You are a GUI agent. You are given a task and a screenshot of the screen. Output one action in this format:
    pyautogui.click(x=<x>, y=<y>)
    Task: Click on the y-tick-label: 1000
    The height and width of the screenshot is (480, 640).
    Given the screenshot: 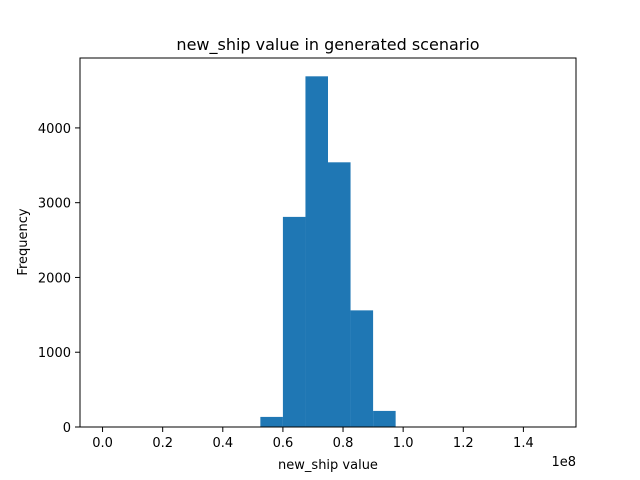 What is the action you would take?
    pyautogui.click(x=54, y=353)
    